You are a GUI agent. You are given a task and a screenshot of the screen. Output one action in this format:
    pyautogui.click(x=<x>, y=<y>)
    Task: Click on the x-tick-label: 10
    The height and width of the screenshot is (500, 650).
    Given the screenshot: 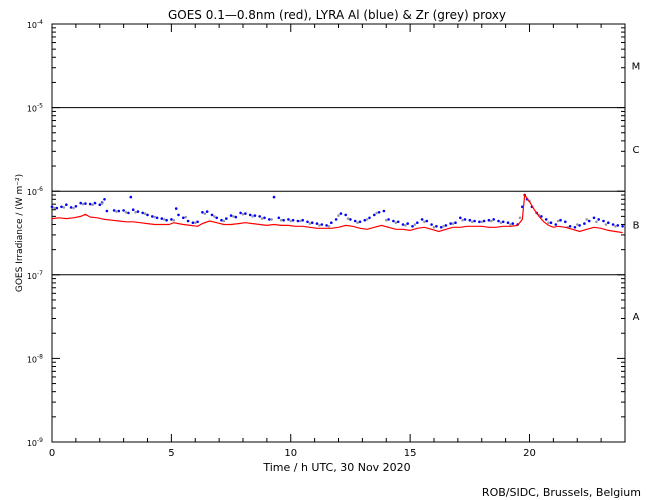 What is the action you would take?
    pyautogui.click(x=290, y=453)
    